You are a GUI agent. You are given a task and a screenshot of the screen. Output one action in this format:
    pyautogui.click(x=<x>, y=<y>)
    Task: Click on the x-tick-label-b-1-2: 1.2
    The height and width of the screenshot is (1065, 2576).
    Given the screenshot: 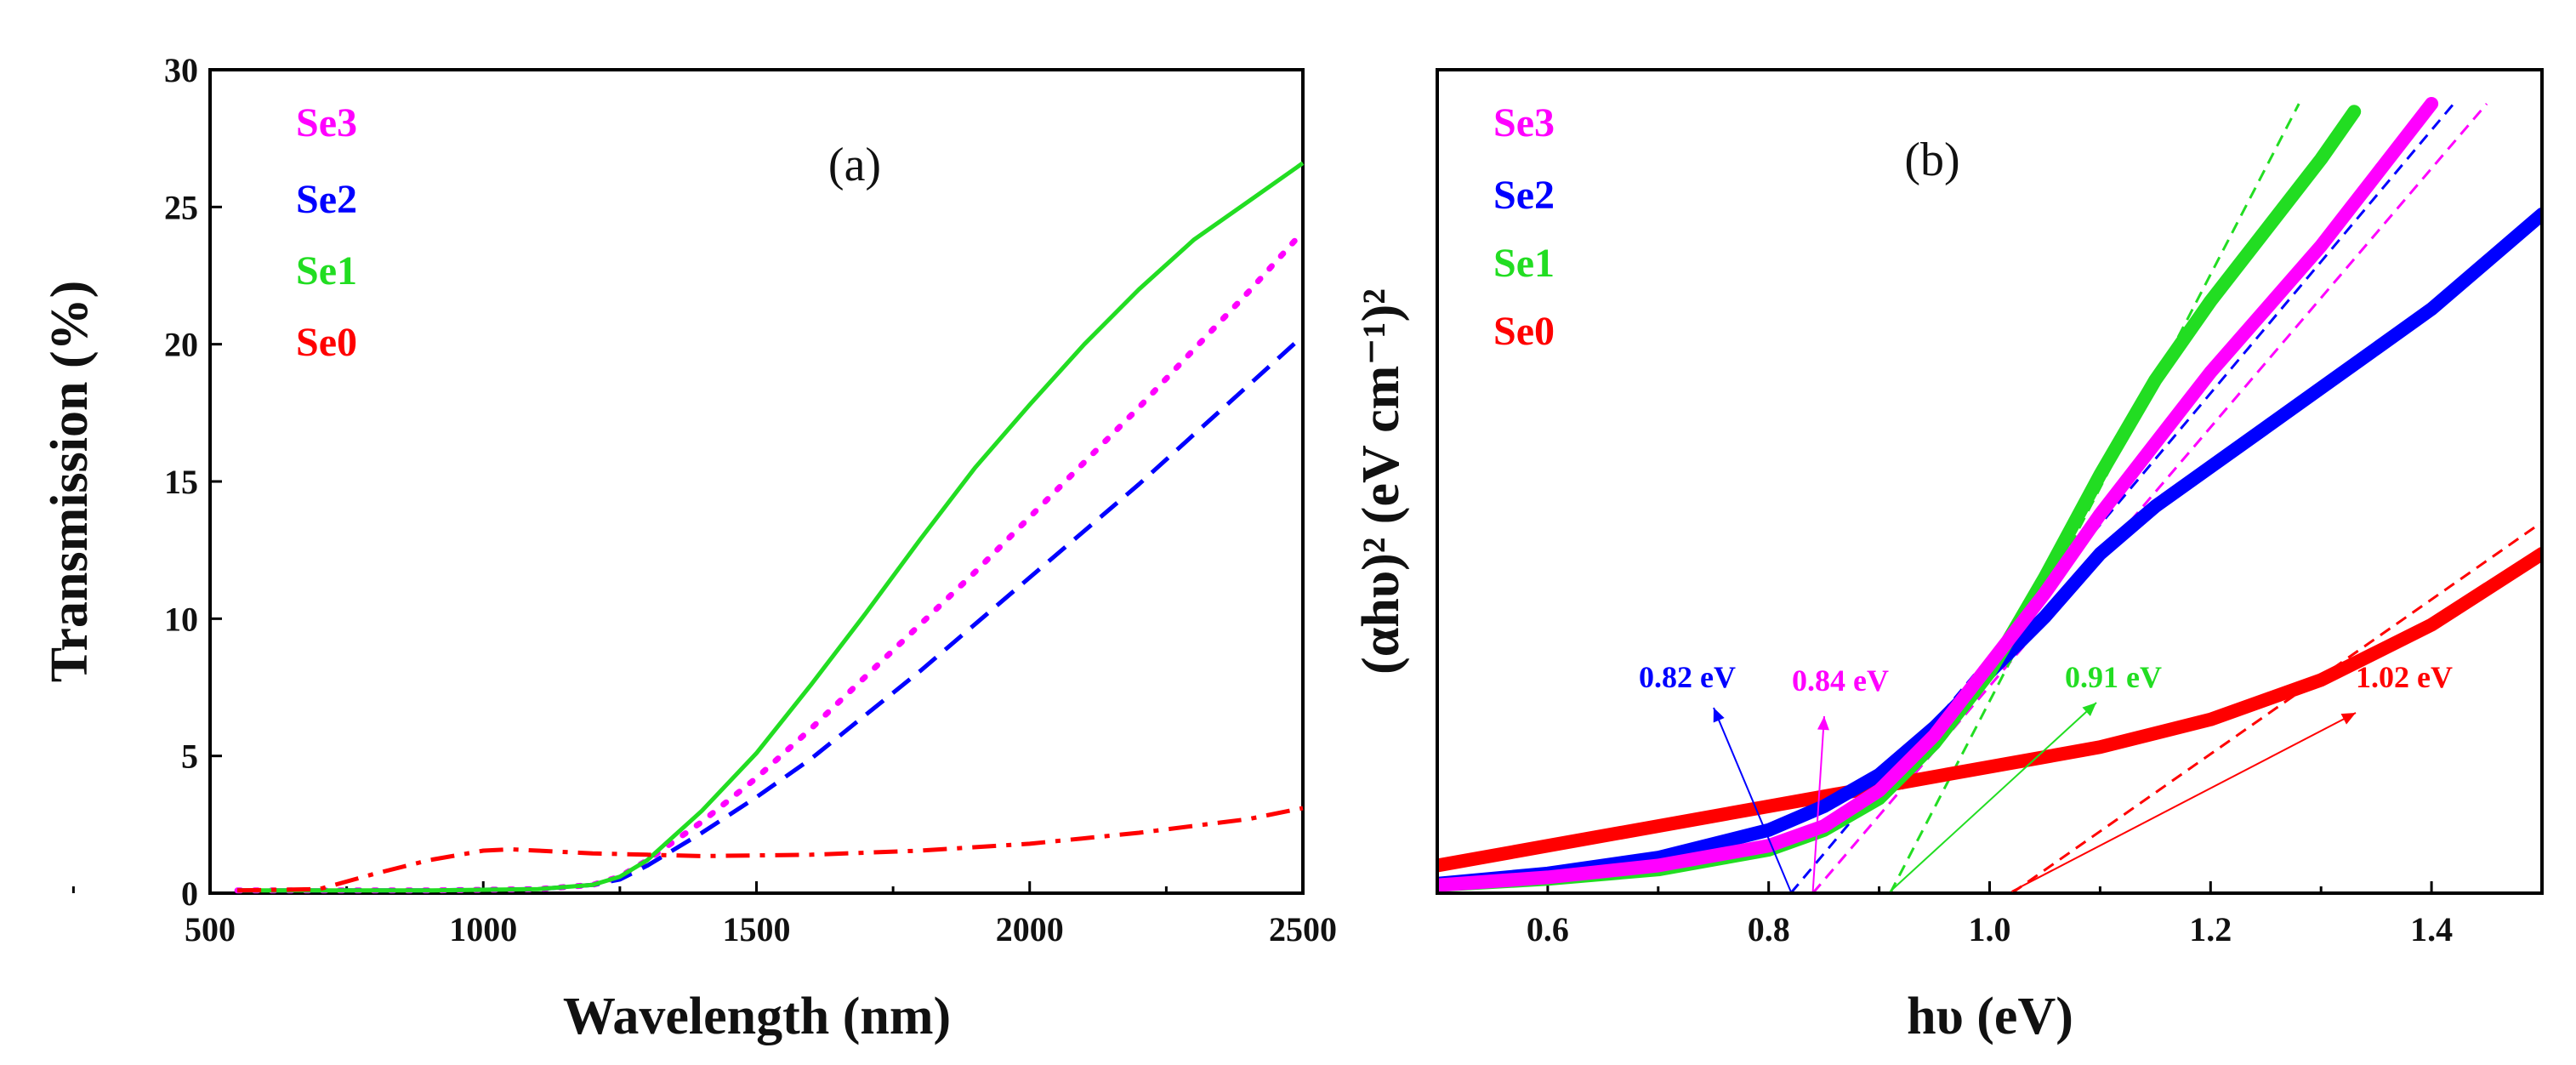 What is the action you would take?
    pyautogui.click(x=2210, y=929)
    